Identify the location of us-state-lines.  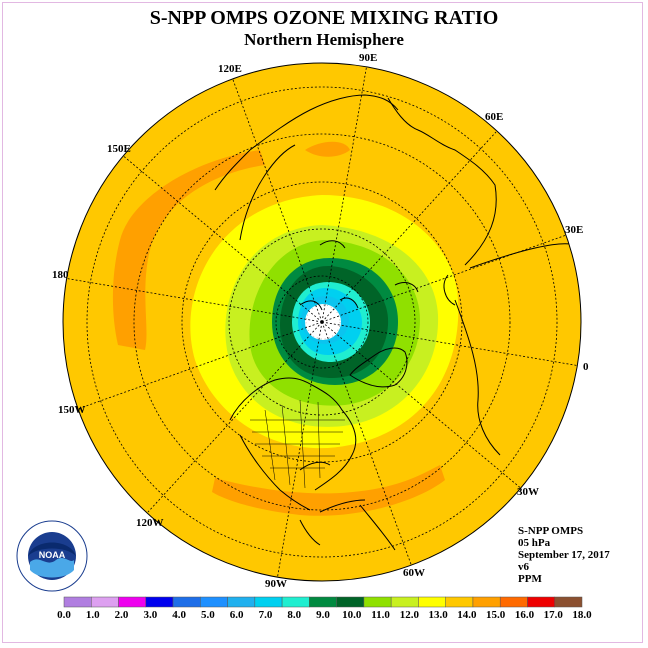
(297, 444).